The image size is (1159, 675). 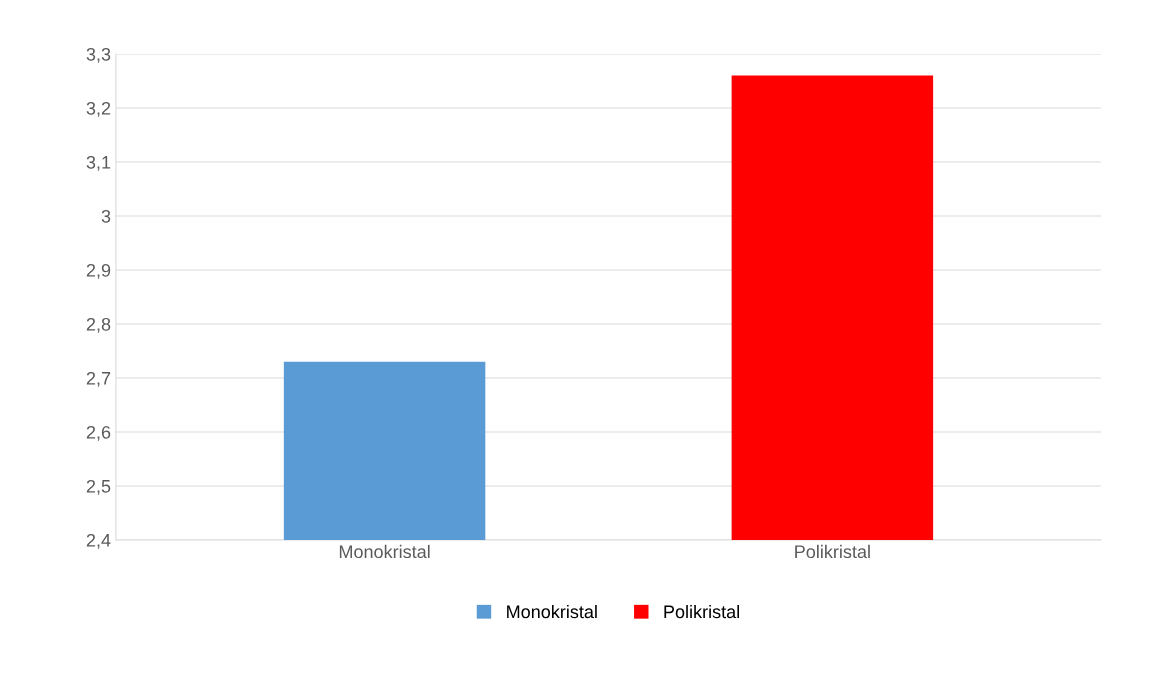 What do you see at coordinates (98, 325) in the screenshot?
I see `y-tick-label: 2,8` at bounding box center [98, 325].